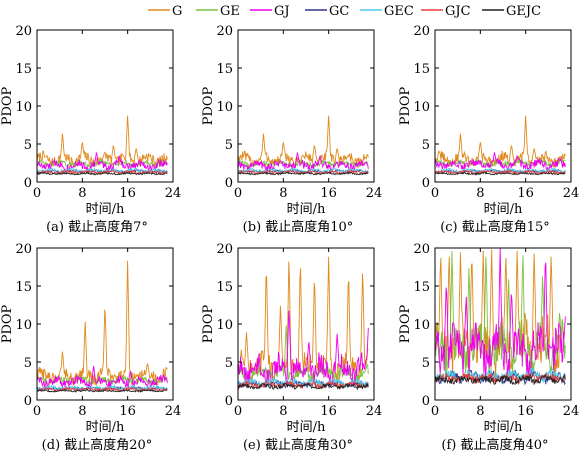 The image size is (585, 459). I want to click on subplot-e: 0 5 10 15 20 0 8 16 24 PDOP 时间/h (e) 截止高度角30°, so click(291, 347).